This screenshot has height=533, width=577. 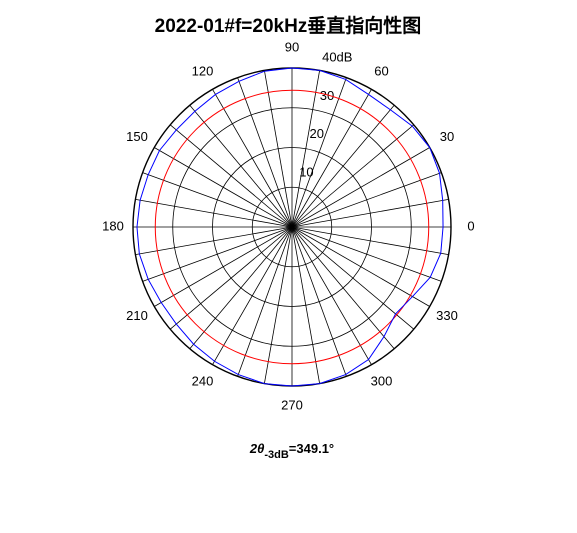 I want to click on theta-tick-label: 270, so click(x=292, y=404).